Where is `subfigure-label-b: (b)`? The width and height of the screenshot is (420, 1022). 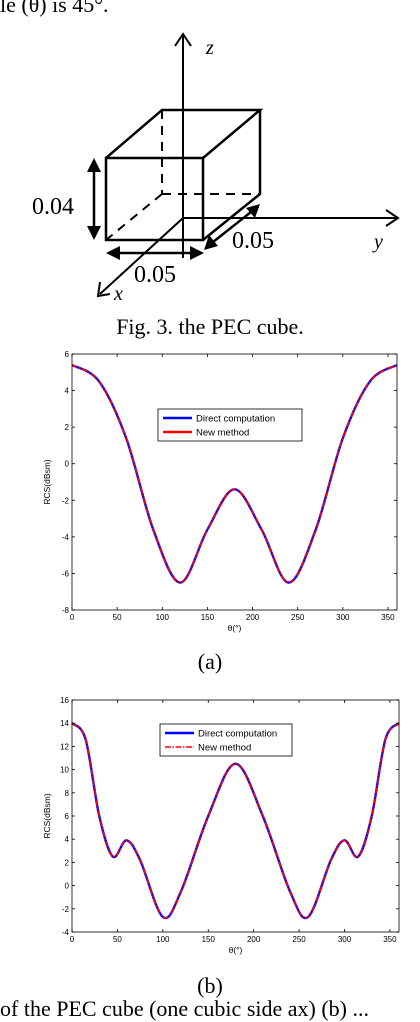
subfigure-label-b: (b) is located at coordinates (210, 985).